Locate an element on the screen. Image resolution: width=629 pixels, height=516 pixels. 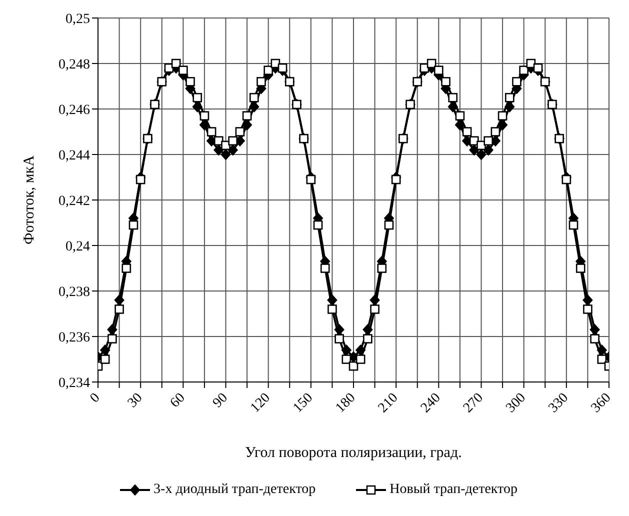
y-tick-label: 0,238 is located at coordinates (74, 292).